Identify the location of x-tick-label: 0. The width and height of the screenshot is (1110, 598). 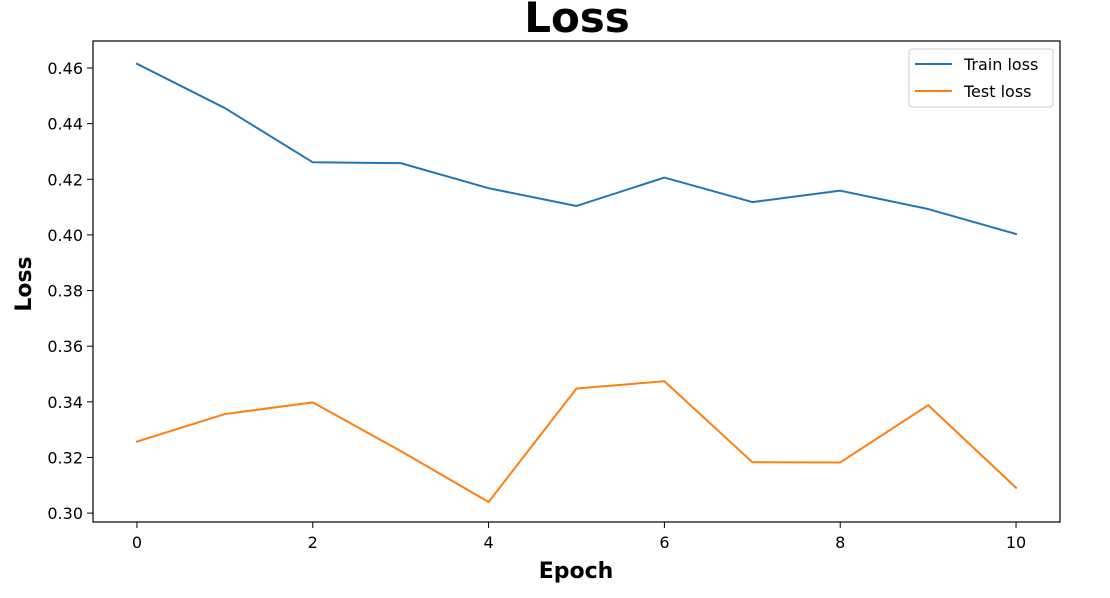
(137, 542).